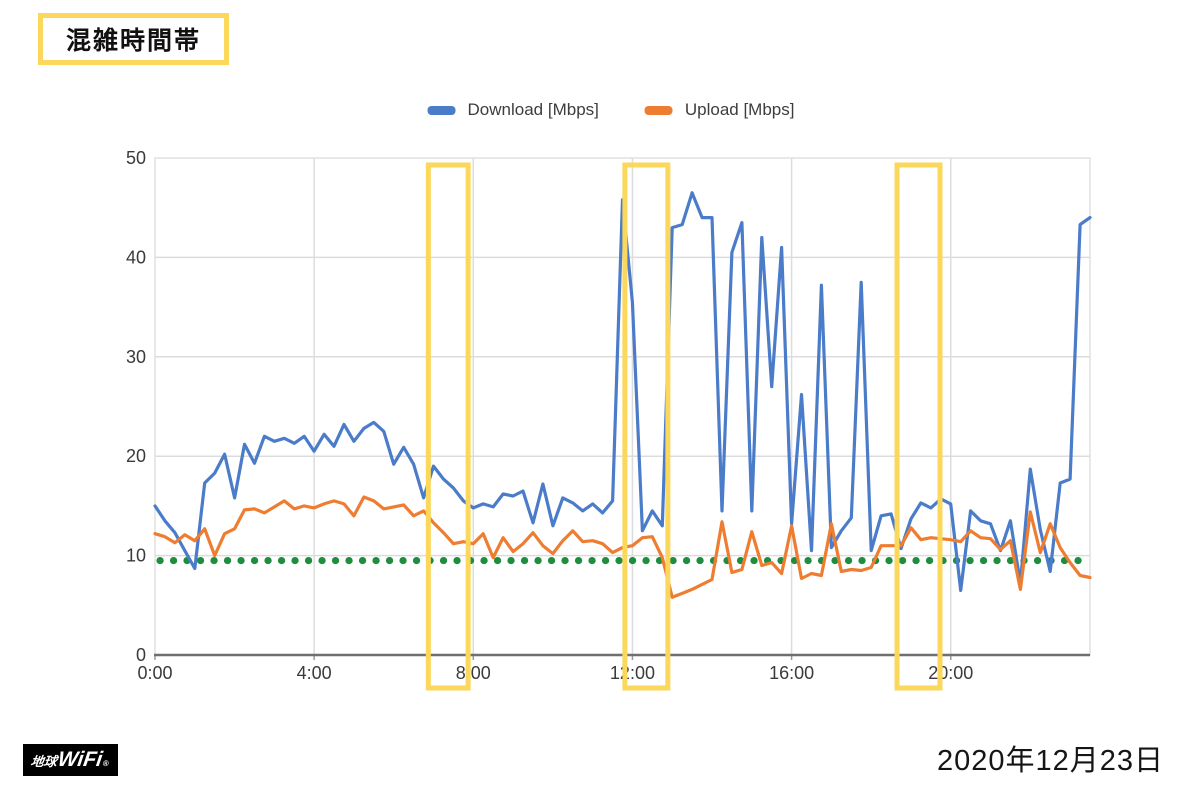 The image size is (1200, 805). Describe the element at coordinates (473, 673) in the screenshot. I see `x-tick-label: 8:00` at that location.